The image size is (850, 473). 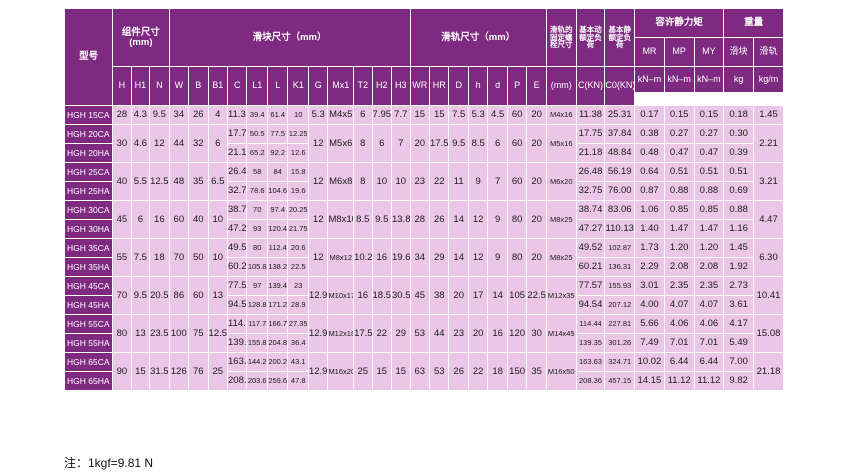 I want to click on rail-weight-cell: 4.47, so click(x=768, y=219).